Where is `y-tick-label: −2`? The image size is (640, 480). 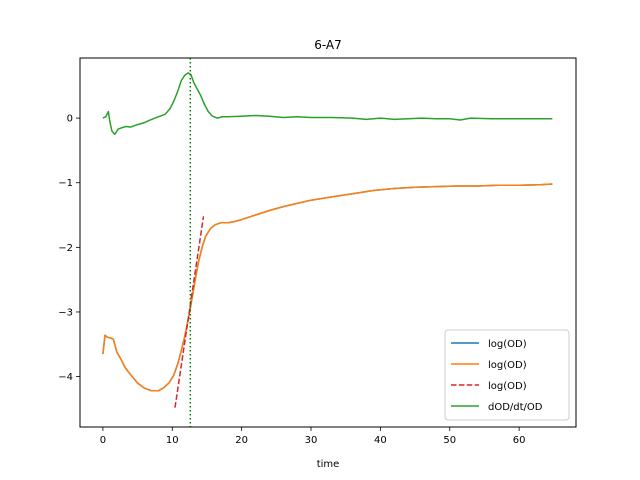
y-tick-label: −2 is located at coordinates (65, 248).